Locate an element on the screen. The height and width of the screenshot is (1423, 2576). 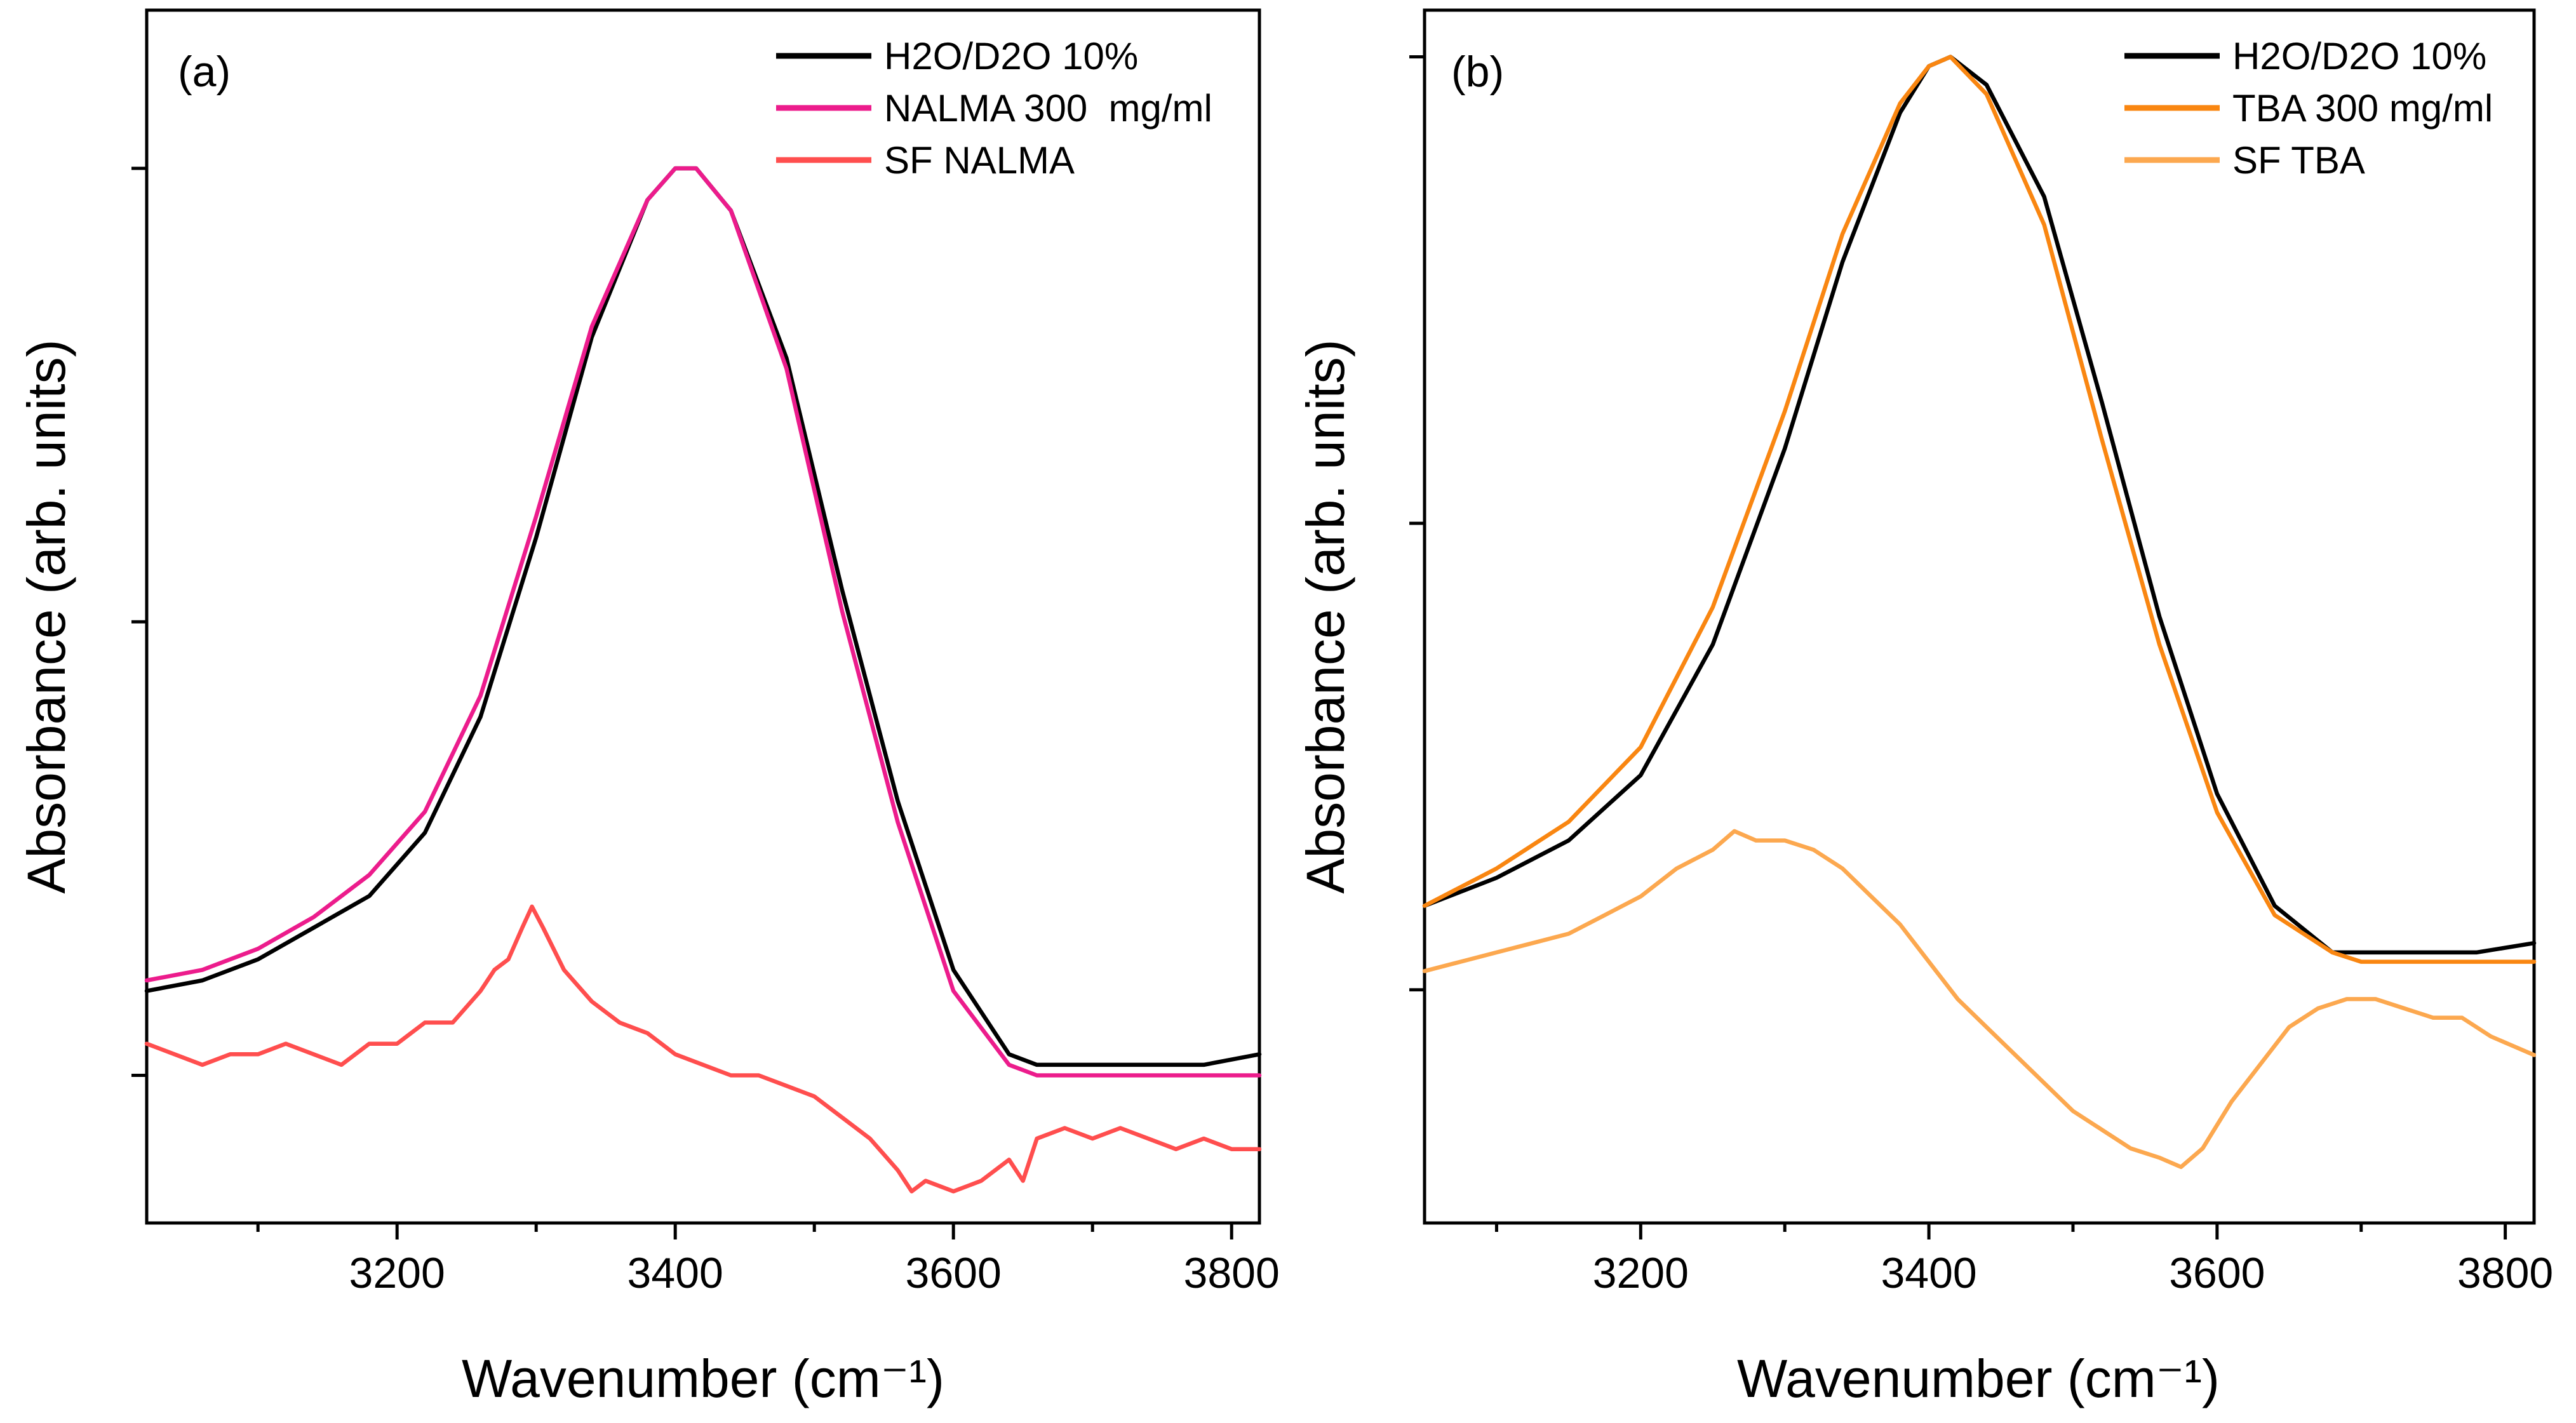
x-axis-title-b: Wavenumber (cm⁻¹) is located at coordinates (1978, 1378).